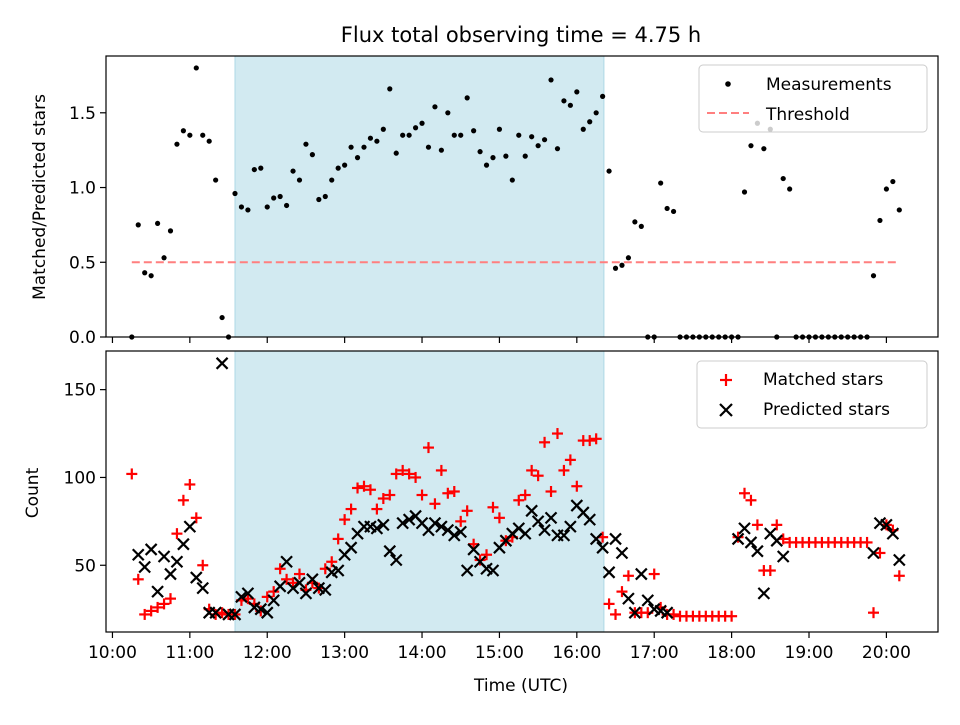  Describe the element at coordinates (112, 653) in the screenshot. I see `x-tick-label: 10:00` at that location.